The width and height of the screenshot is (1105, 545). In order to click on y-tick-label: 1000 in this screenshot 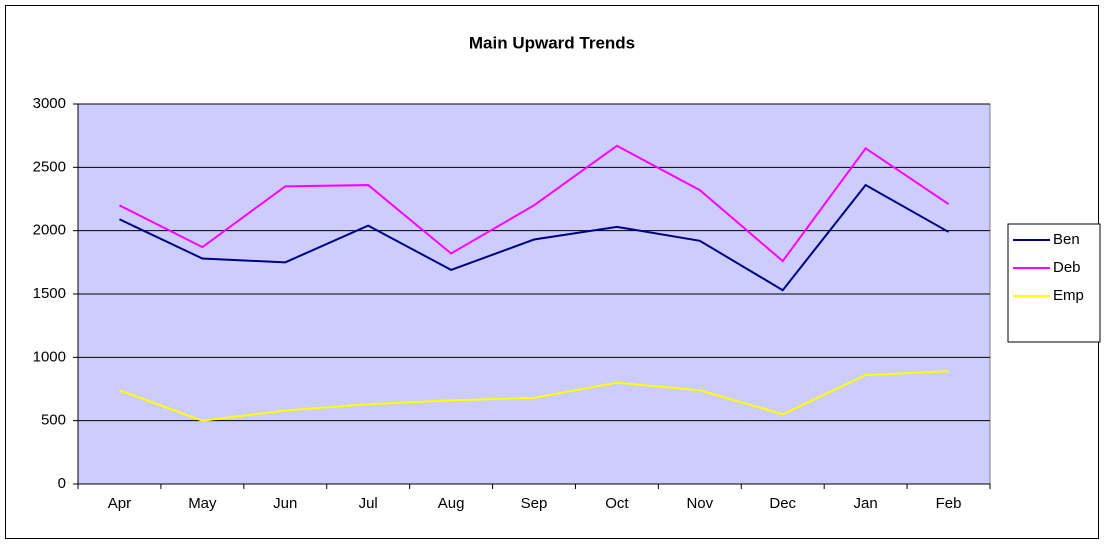, I will do `click(49, 356)`.